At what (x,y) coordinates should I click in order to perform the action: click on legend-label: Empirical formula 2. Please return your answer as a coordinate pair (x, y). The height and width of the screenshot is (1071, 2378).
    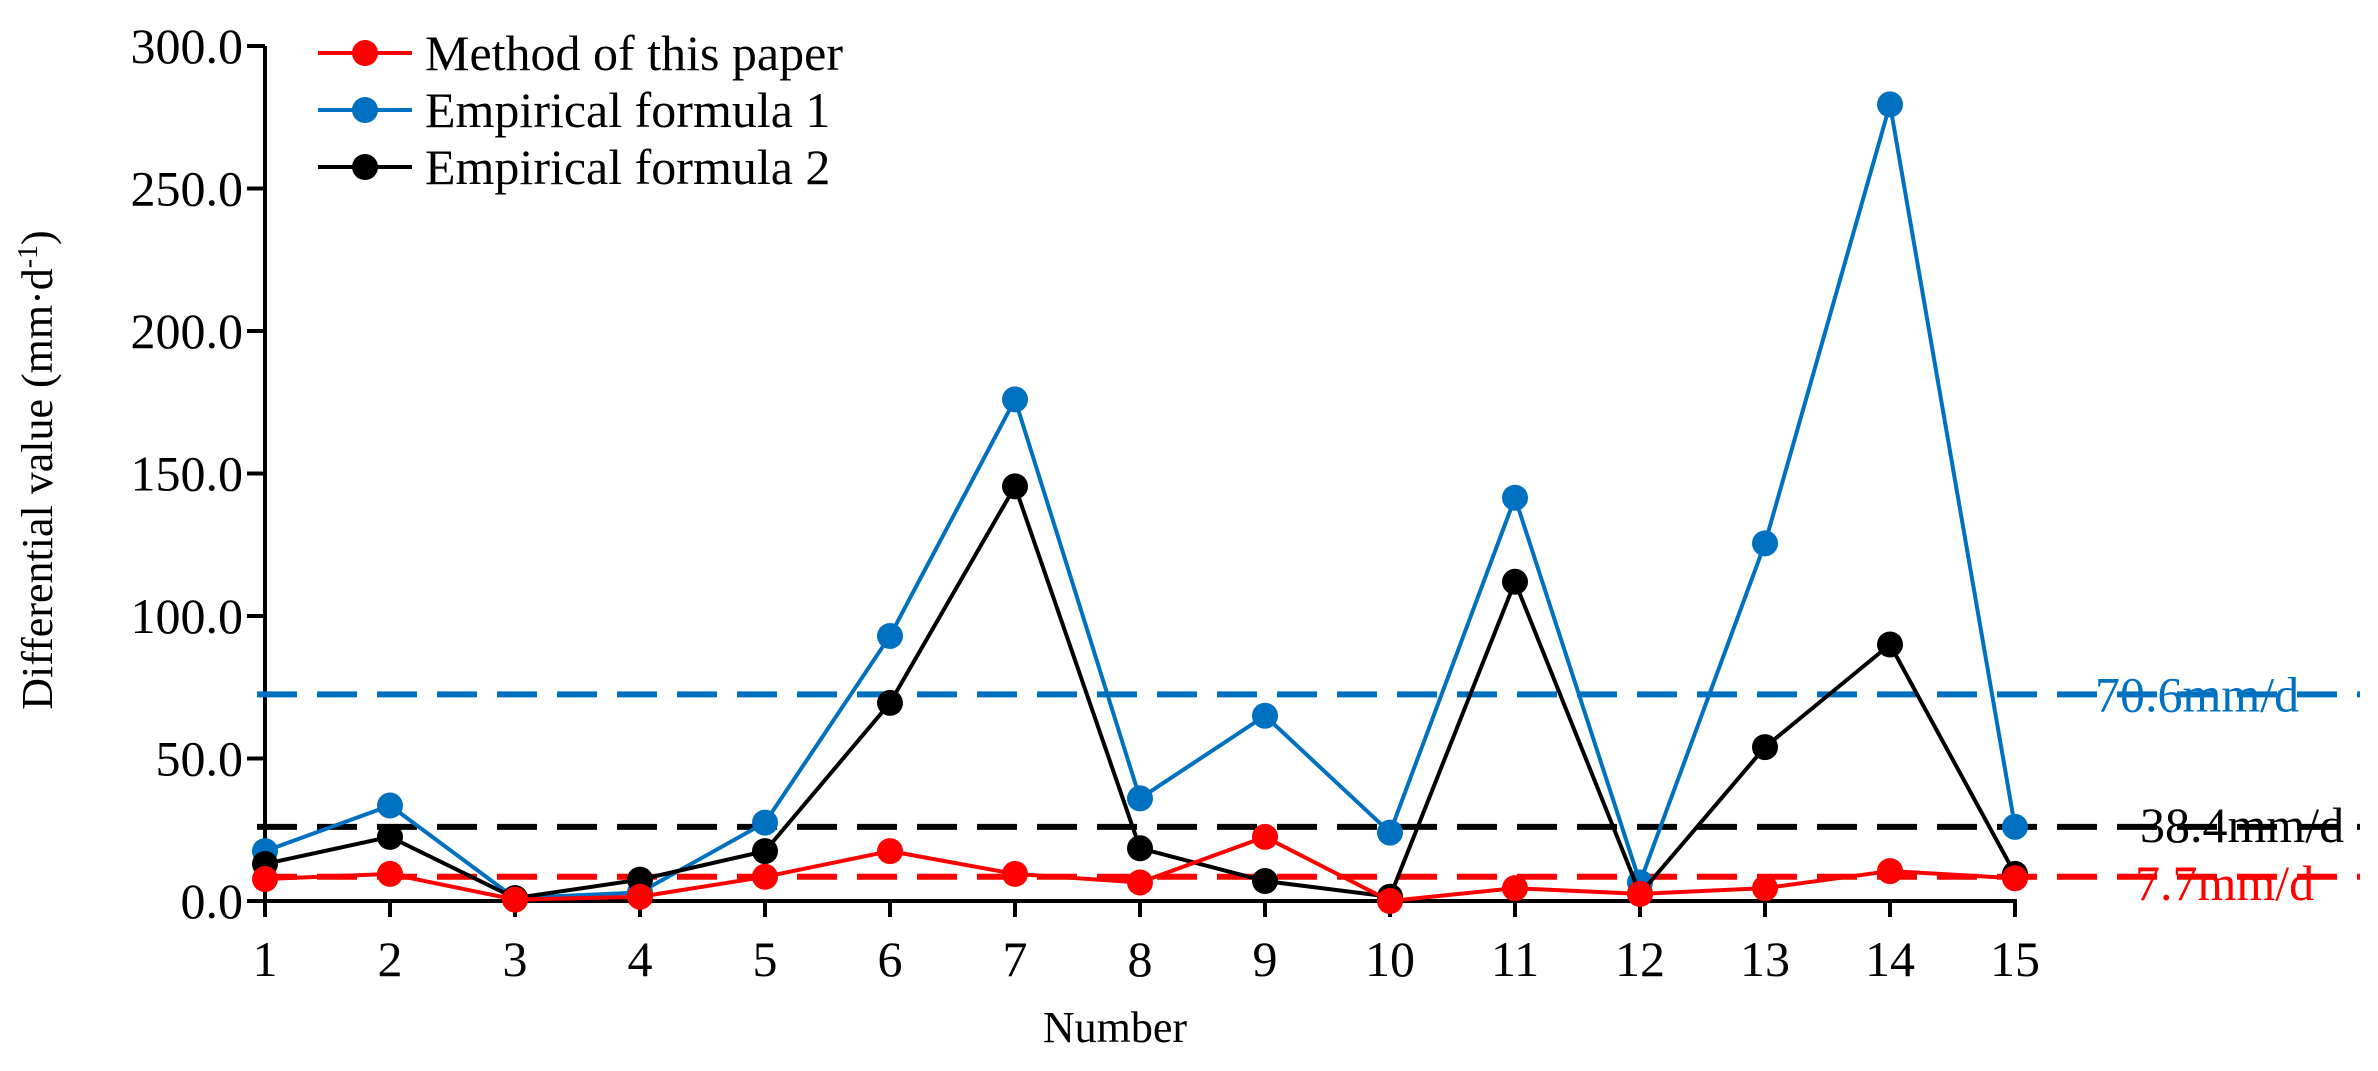
    Looking at the image, I should click on (627, 167).